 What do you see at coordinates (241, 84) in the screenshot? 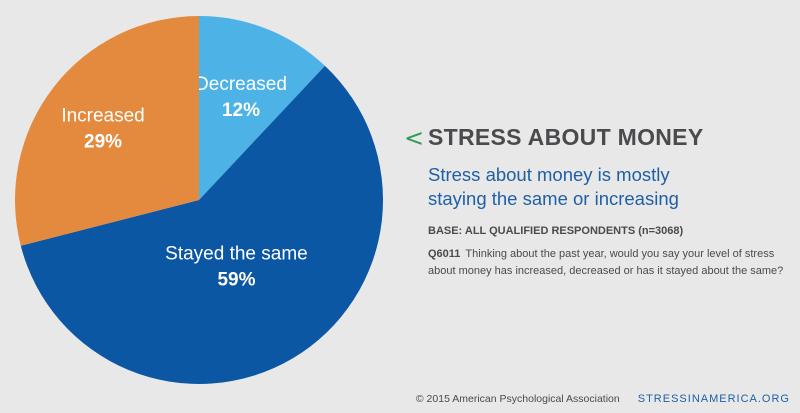
I see `slice-label: Decreased` at bounding box center [241, 84].